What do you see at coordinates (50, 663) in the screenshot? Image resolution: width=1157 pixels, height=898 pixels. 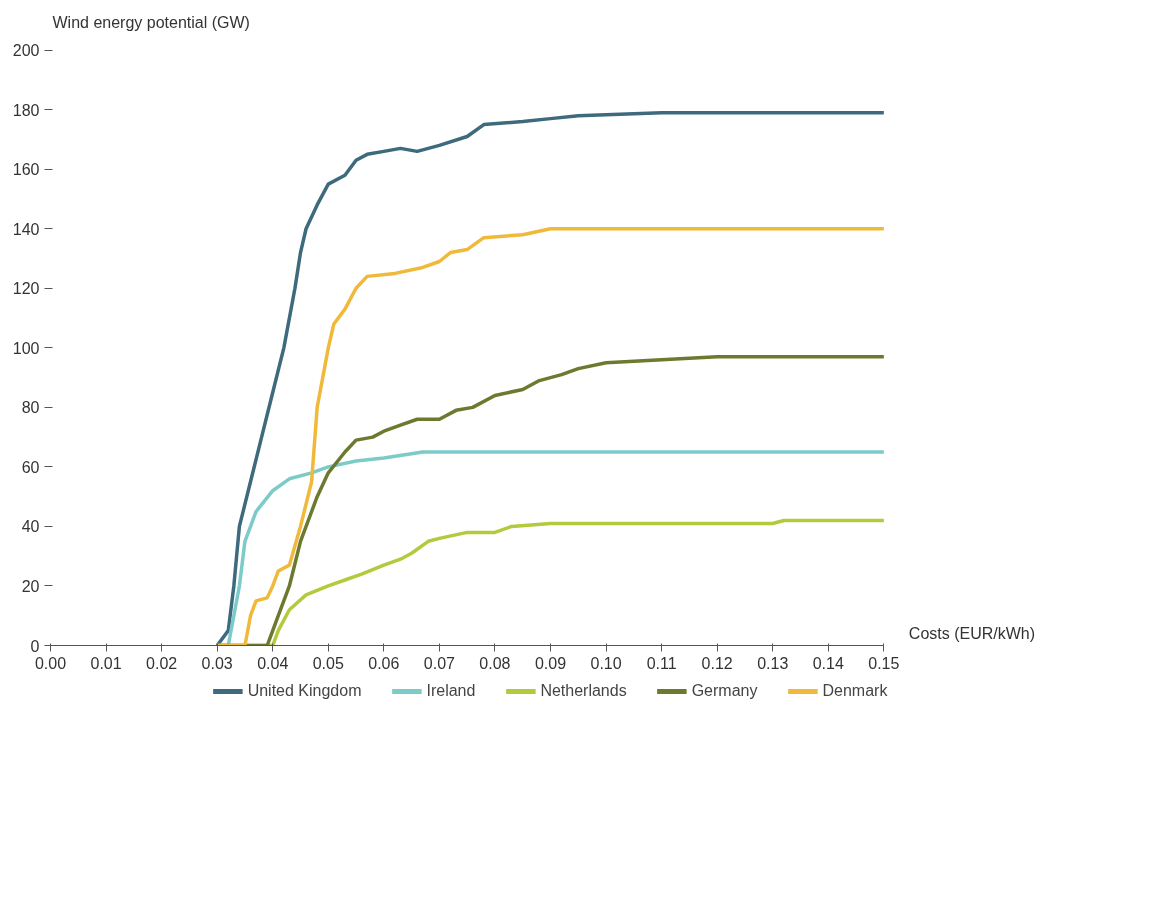 I see `x-tick-label: 0.00` at bounding box center [50, 663].